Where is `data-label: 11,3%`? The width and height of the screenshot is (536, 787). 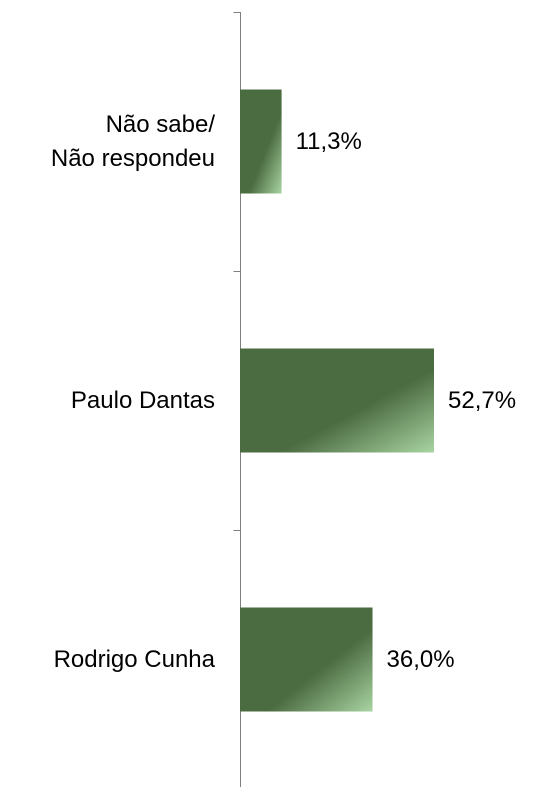 data-label: 11,3% is located at coordinates (328, 141).